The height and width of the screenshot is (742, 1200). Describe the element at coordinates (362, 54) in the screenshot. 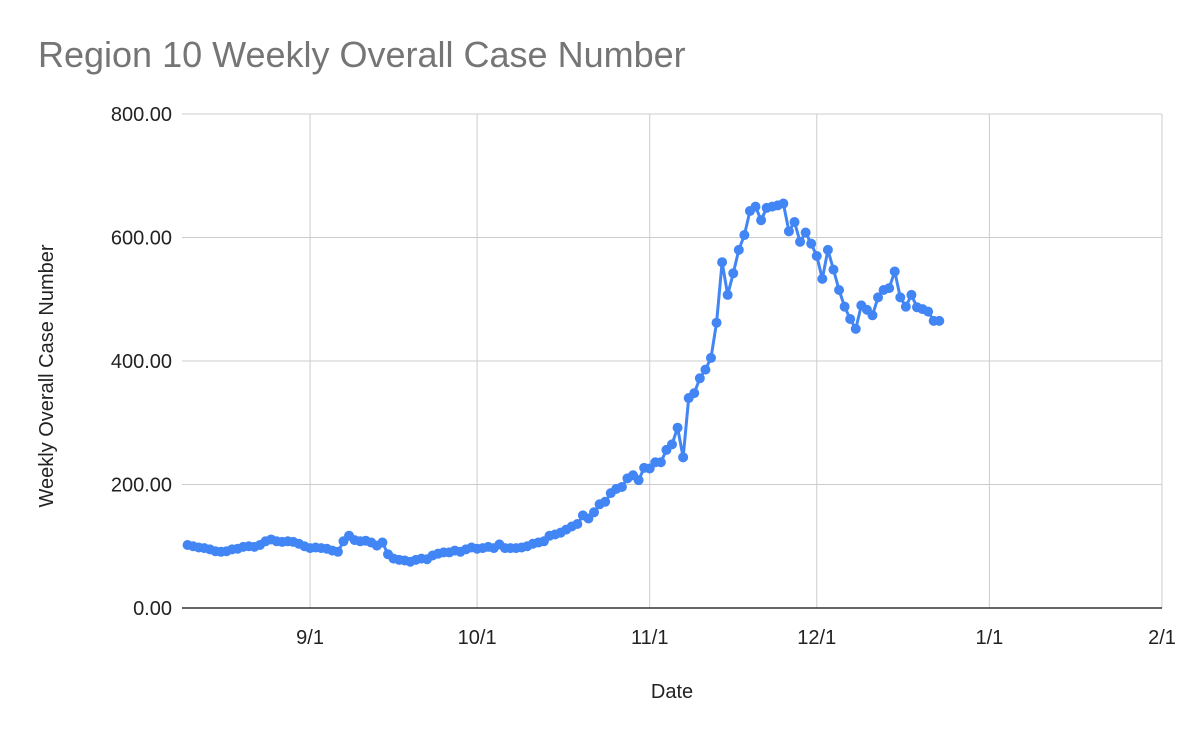

I see `chart-title: Region 10 Weekly Overall Case Number` at that location.